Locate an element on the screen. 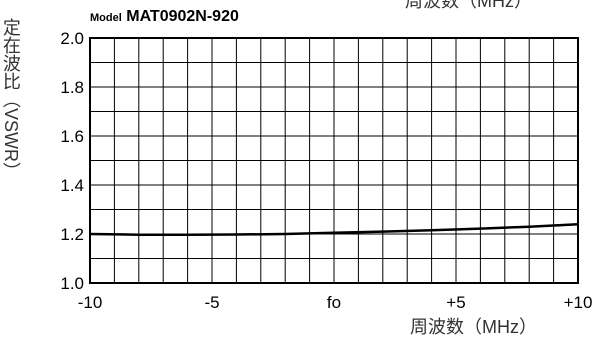 The image size is (597, 345). x-tick-label: +10 is located at coordinates (578, 302).